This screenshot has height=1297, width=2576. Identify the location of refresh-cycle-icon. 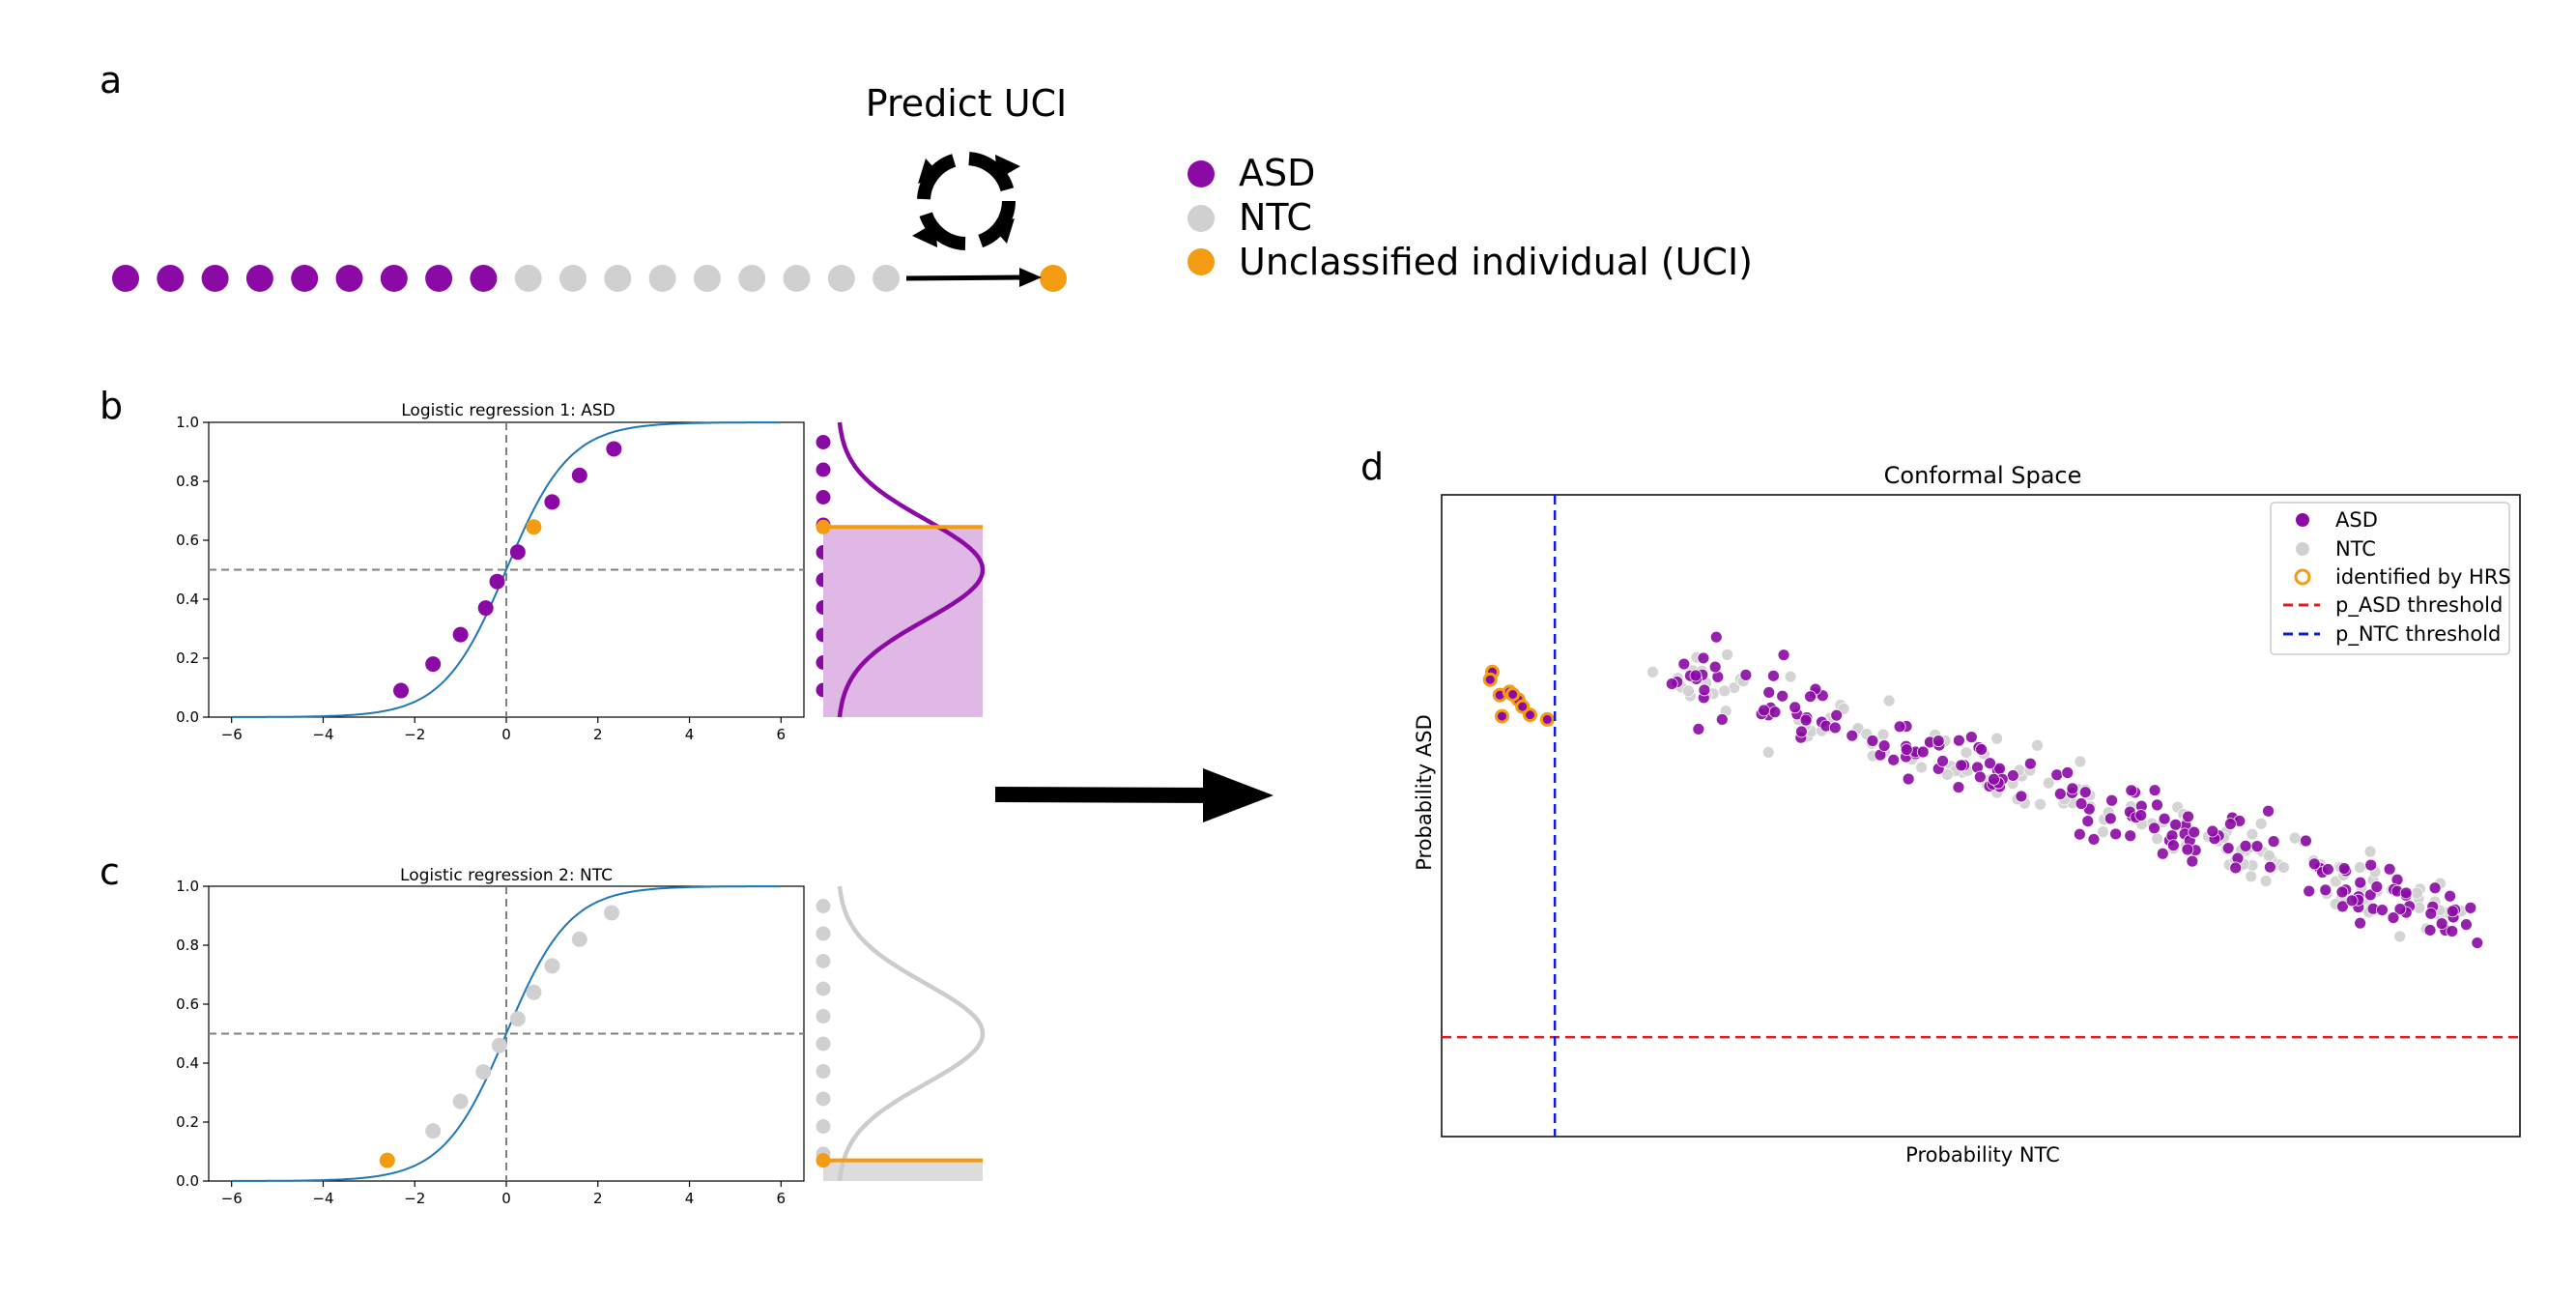
(966, 201).